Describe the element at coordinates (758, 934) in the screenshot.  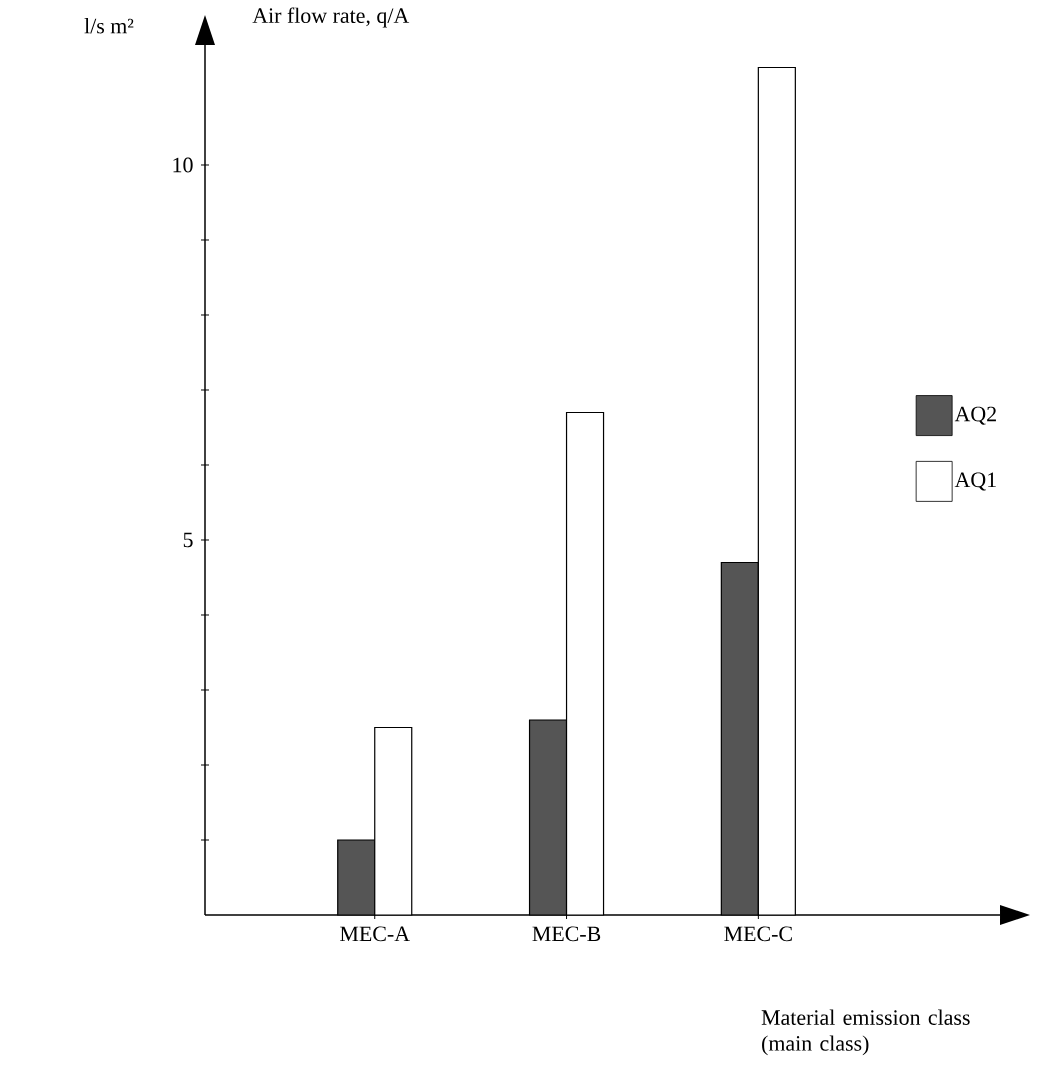
I see `x-tick-label: MEC-C` at that location.